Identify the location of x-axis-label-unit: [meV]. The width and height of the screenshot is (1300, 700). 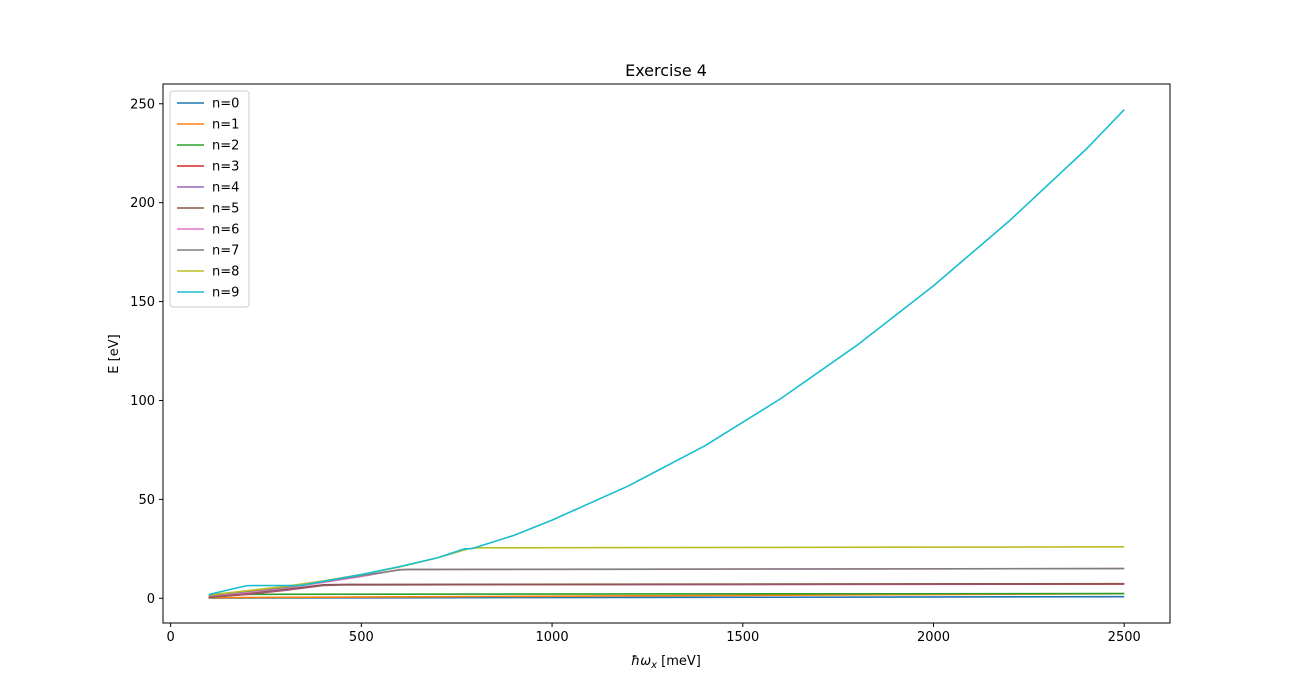
(679, 661).